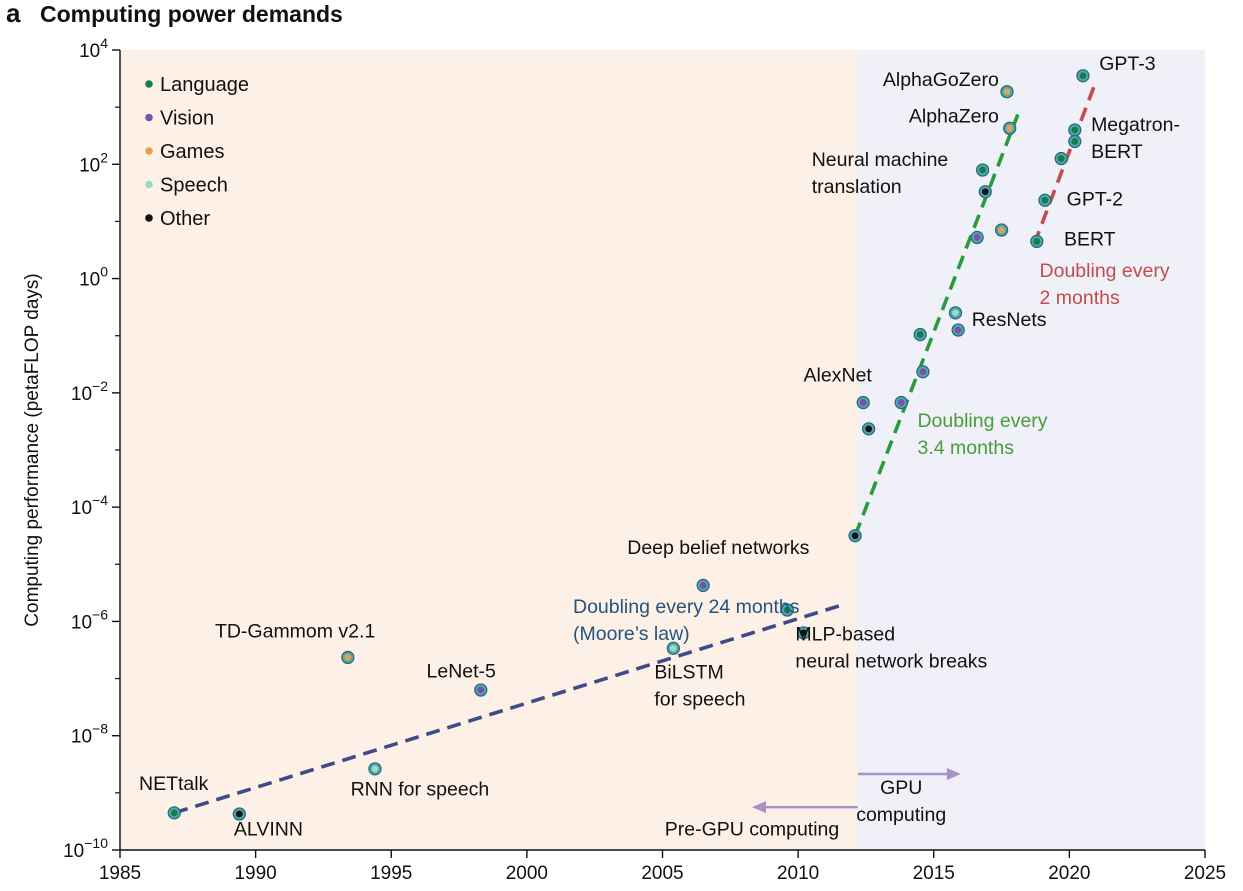  I want to click on annotation-label: Megatron- BERT, so click(1135, 138).